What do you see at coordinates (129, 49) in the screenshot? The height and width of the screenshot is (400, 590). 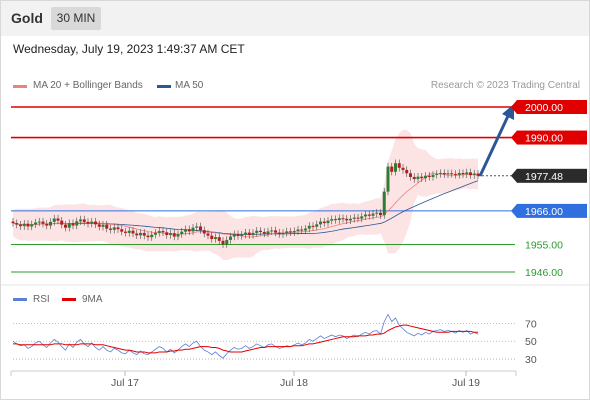 I see `timestamp: Wednesday, July 19, 2023 1:49:37 AM CET` at bounding box center [129, 49].